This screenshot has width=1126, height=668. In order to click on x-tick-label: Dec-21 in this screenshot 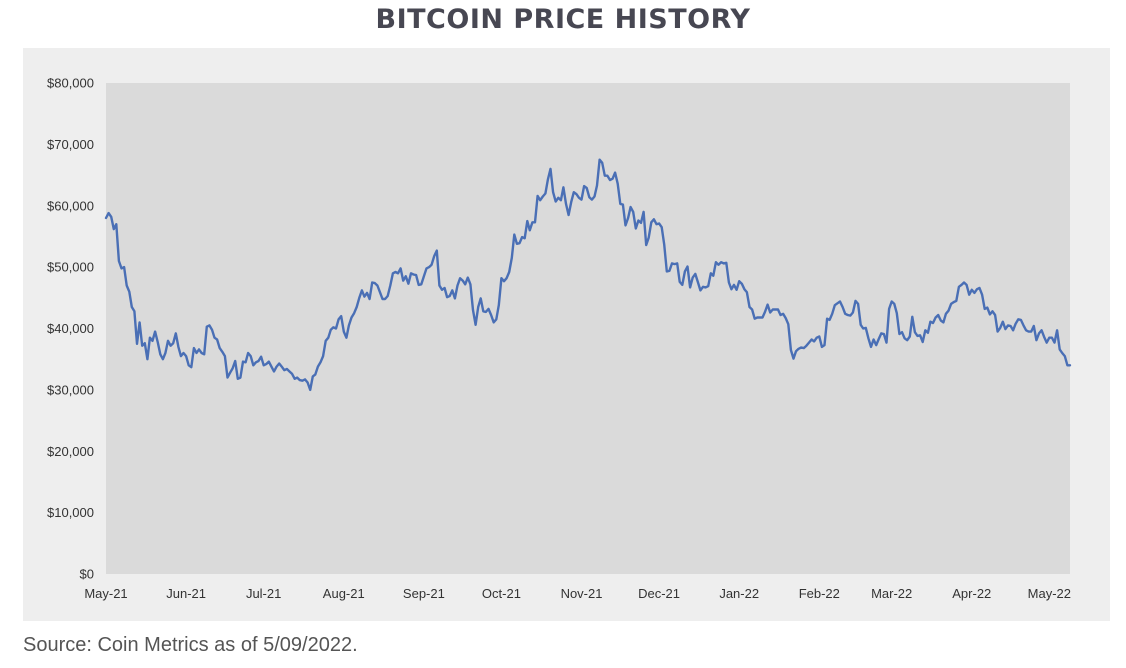, I will do `click(659, 593)`.